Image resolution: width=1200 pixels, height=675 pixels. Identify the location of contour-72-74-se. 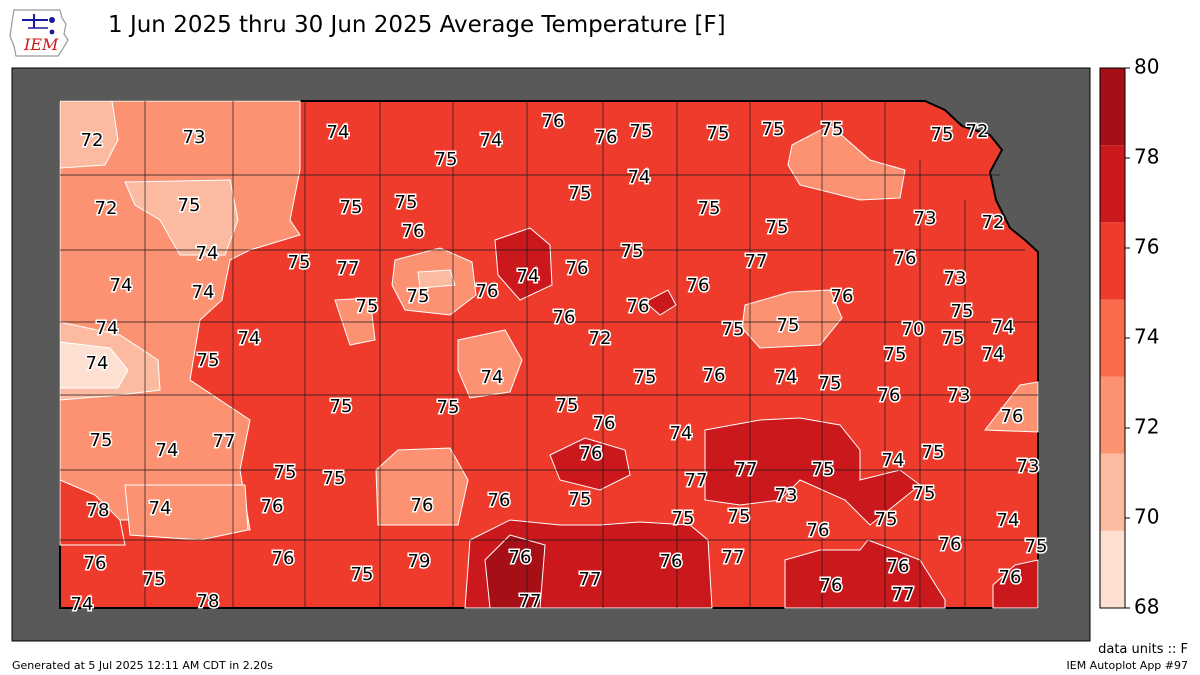
(1011, 407).